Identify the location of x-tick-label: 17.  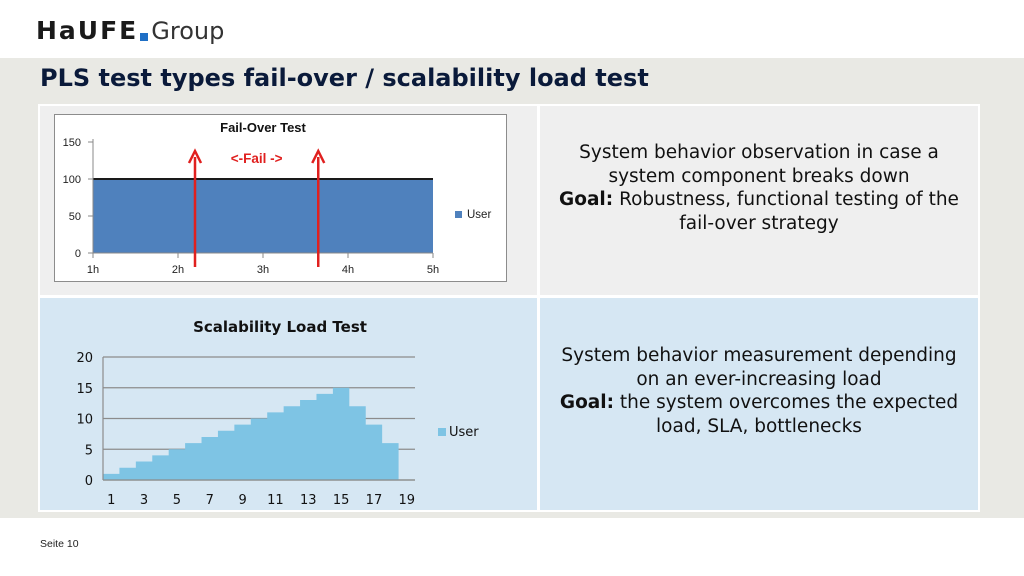
(374, 500).